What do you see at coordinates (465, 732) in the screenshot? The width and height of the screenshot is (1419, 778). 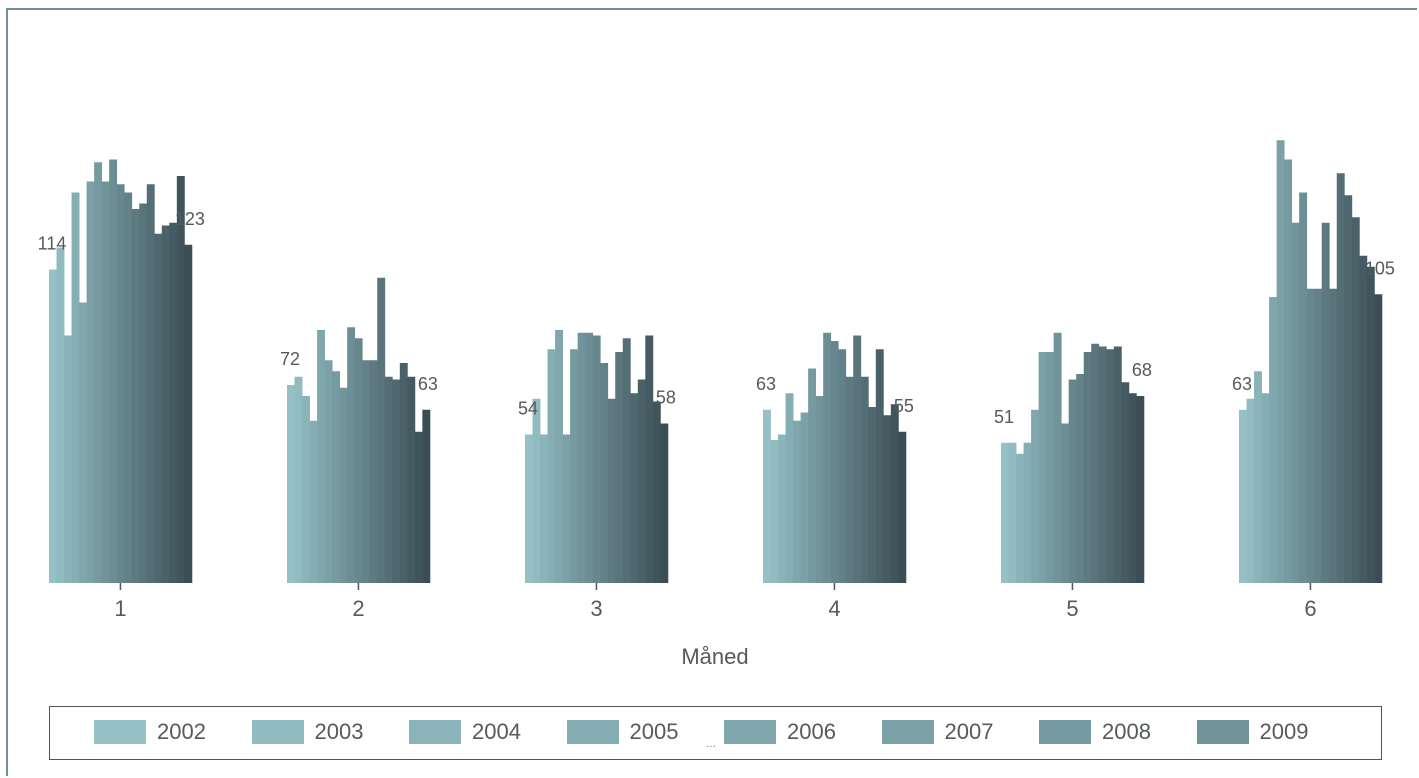 I see `legend-item-2004: 2004` at bounding box center [465, 732].